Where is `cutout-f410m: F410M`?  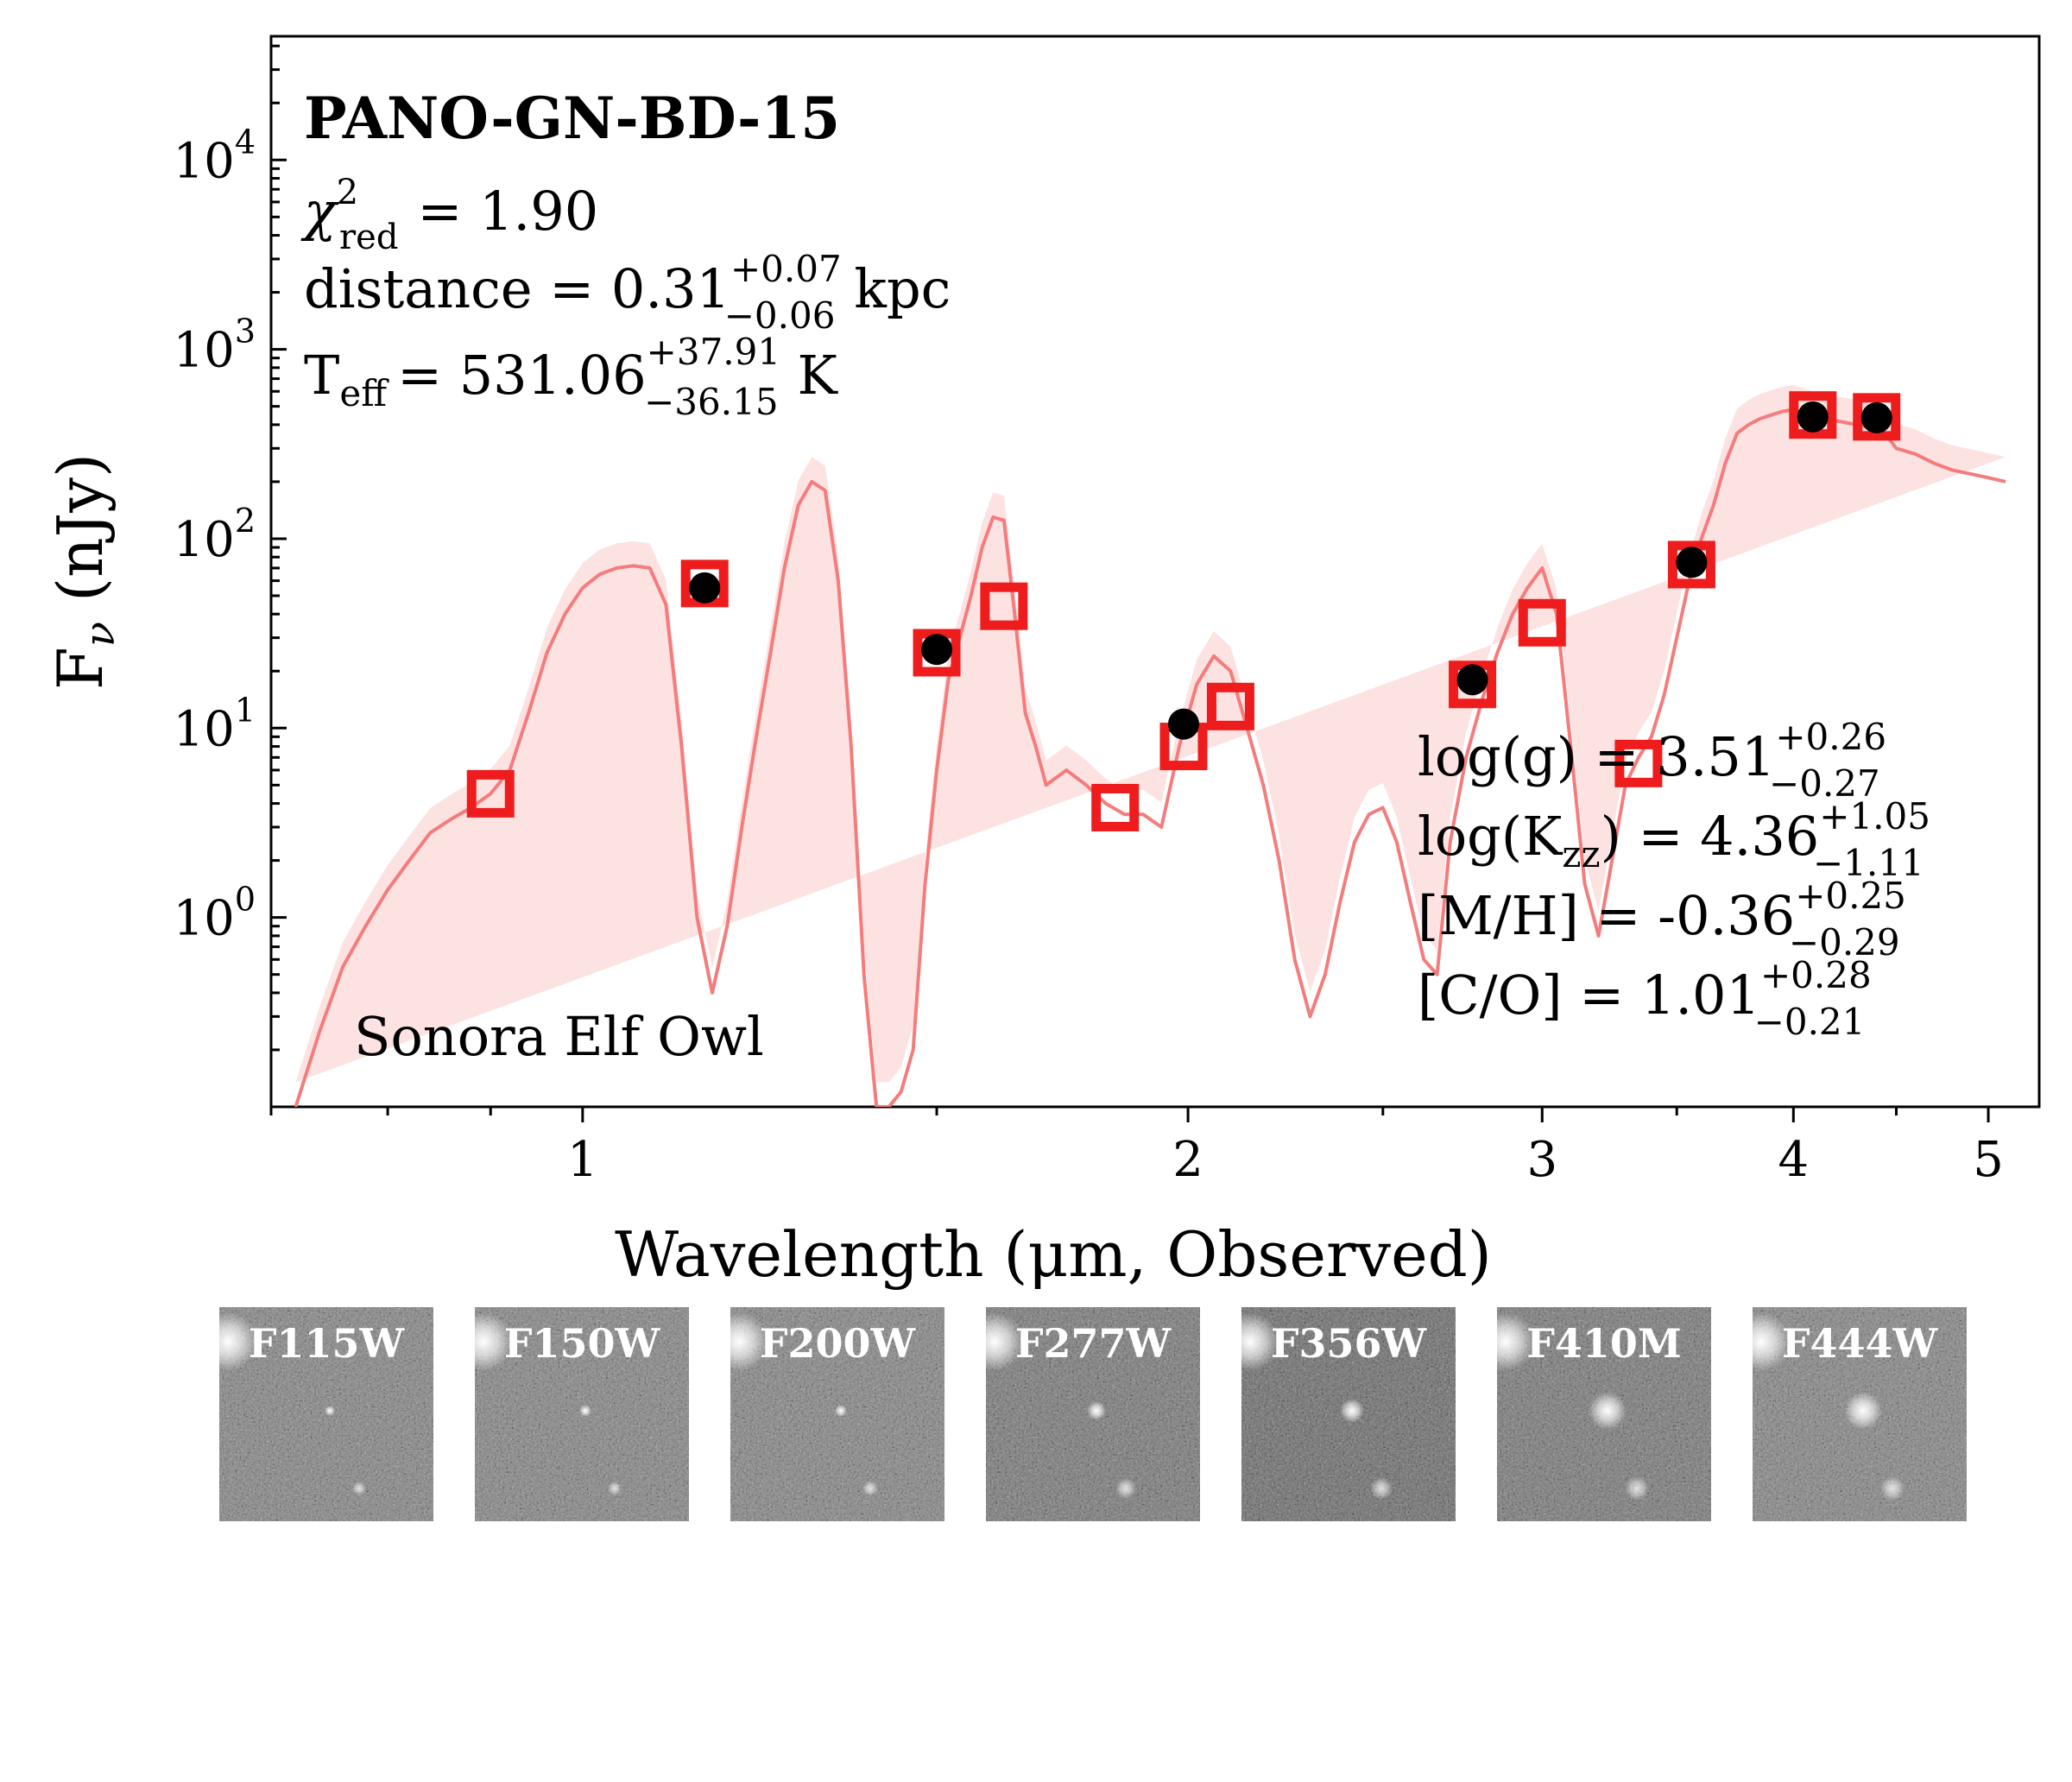 cutout-f410m: F410M is located at coordinates (1593, 1414).